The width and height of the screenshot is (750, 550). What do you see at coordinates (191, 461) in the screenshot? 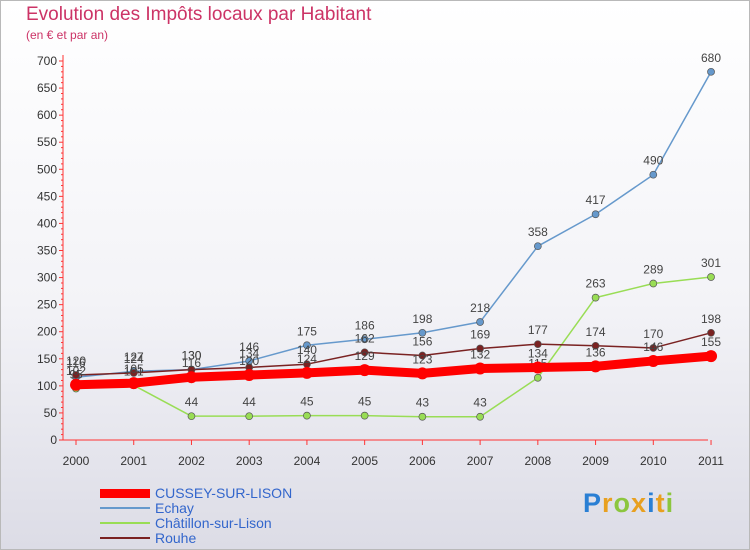
I see `x-tick-label: 2002` at bounding box center [191, 461].